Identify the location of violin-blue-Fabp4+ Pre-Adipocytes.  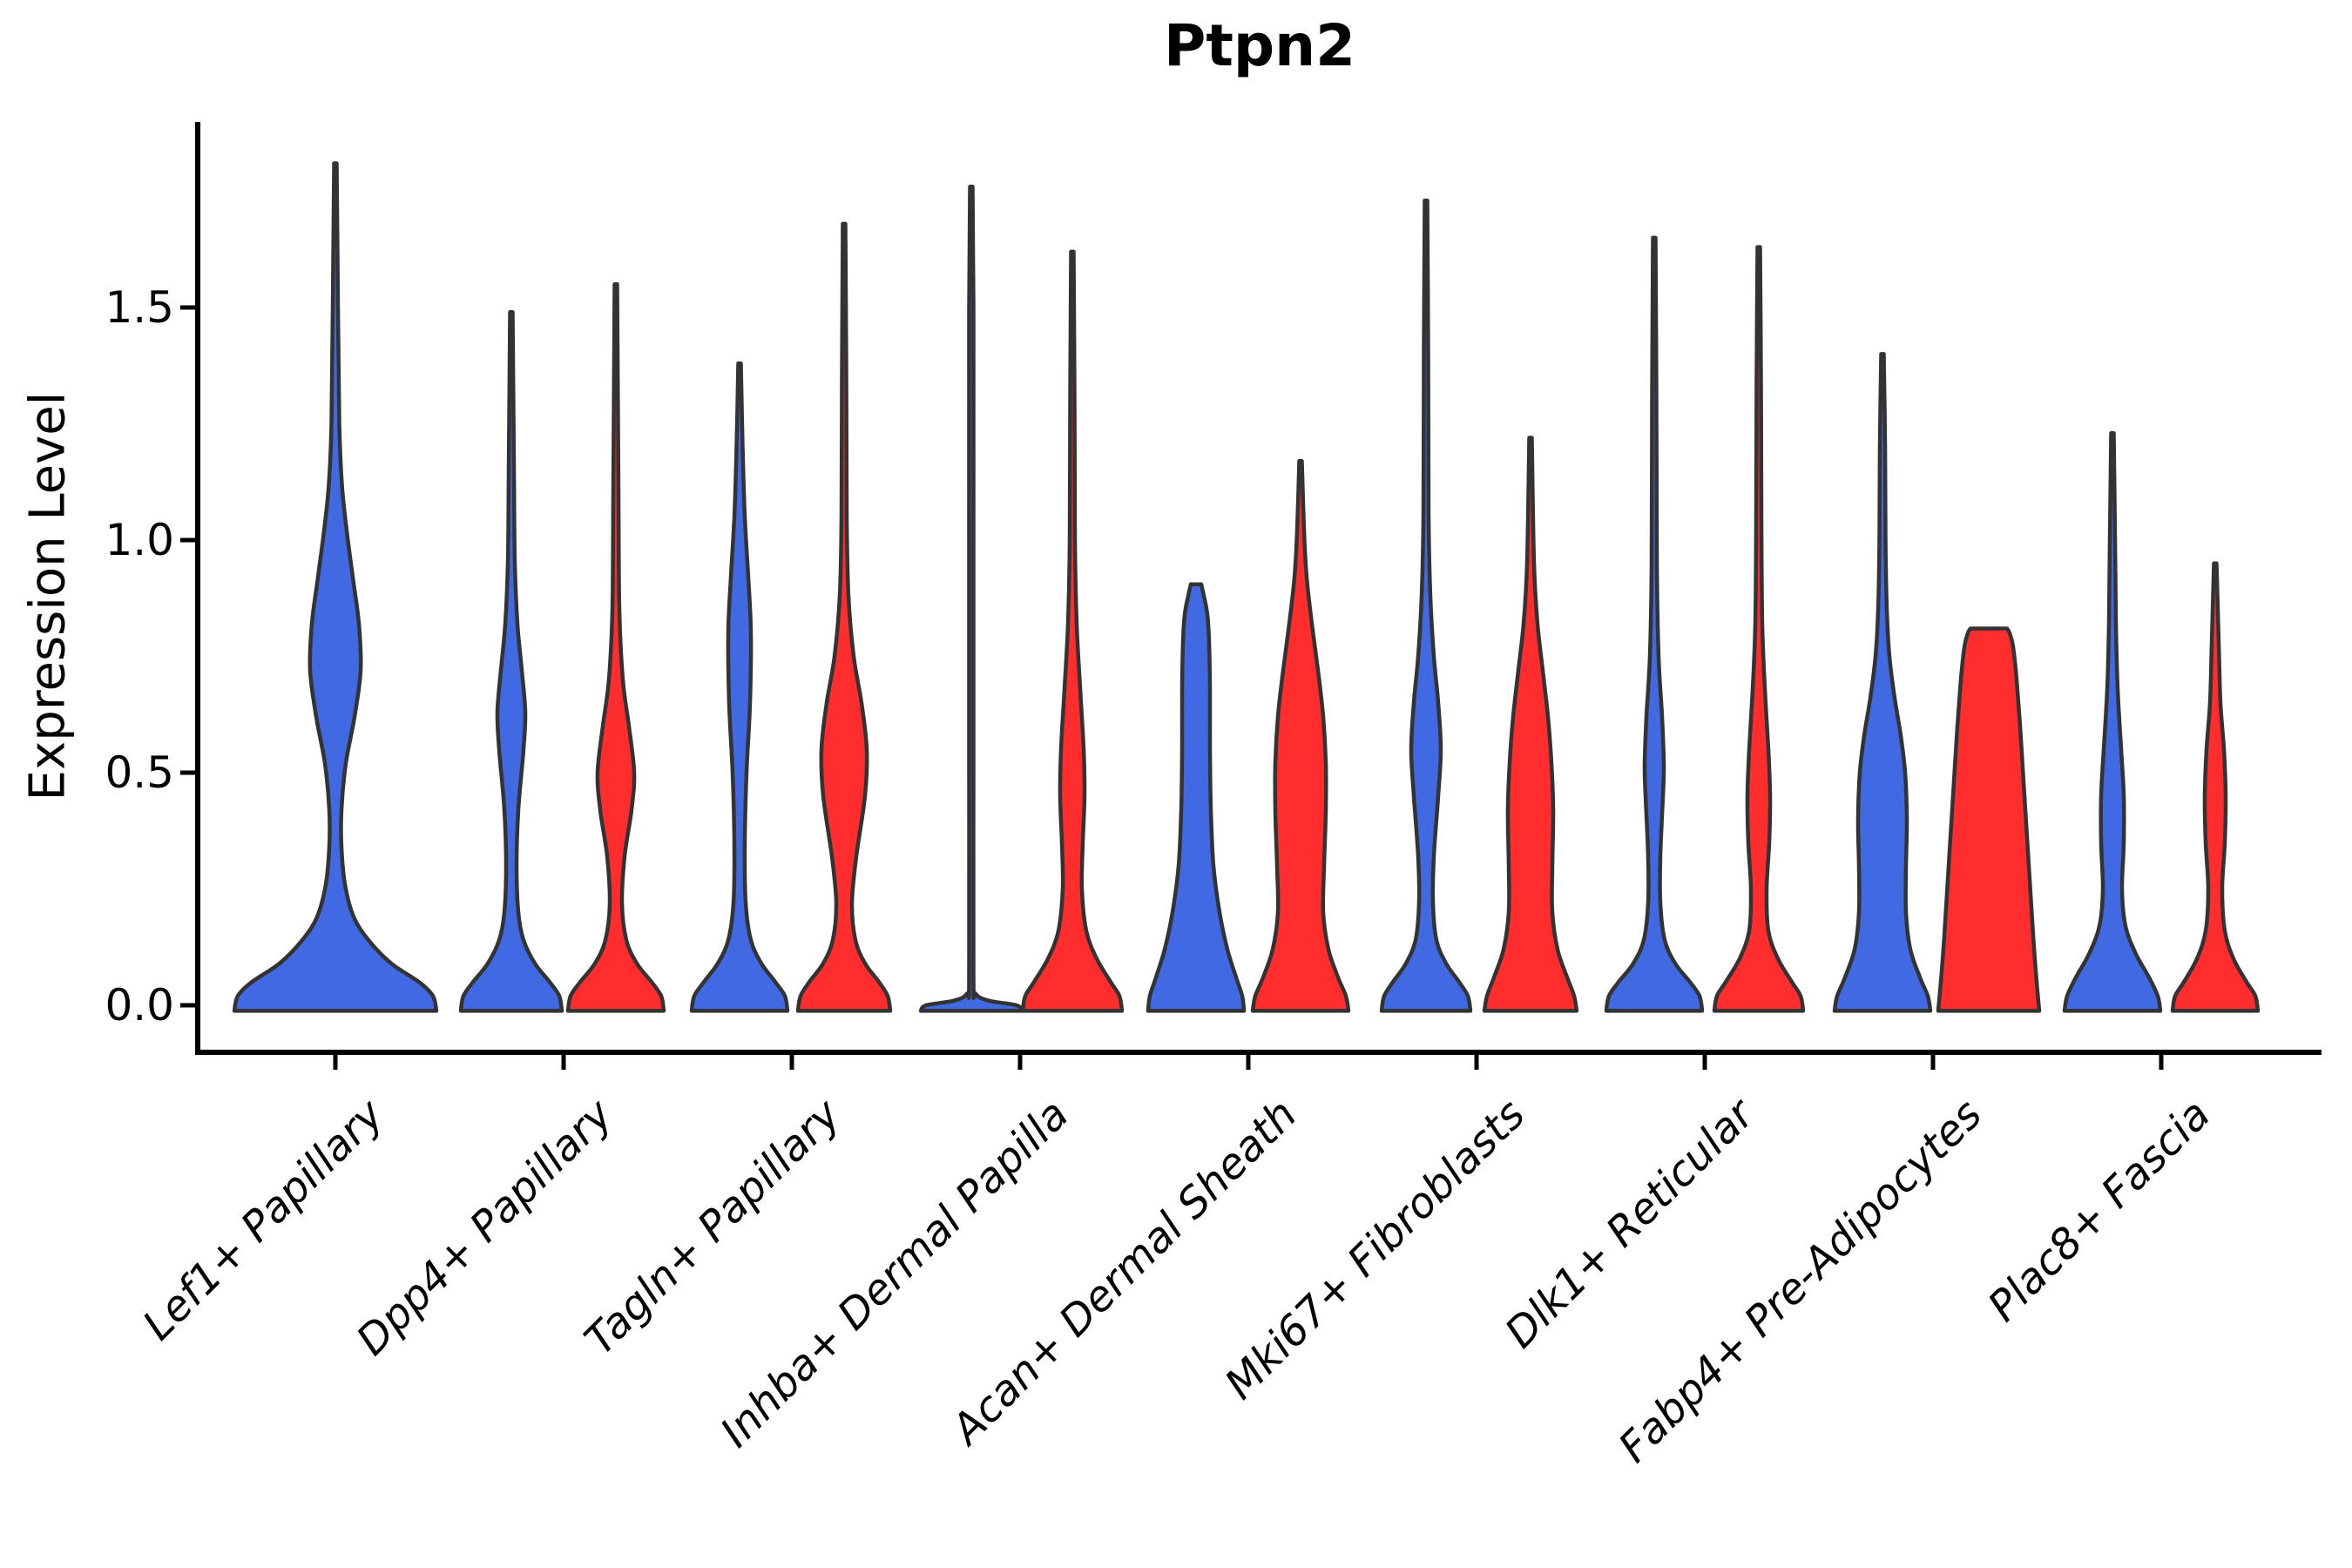
(1883, 682).